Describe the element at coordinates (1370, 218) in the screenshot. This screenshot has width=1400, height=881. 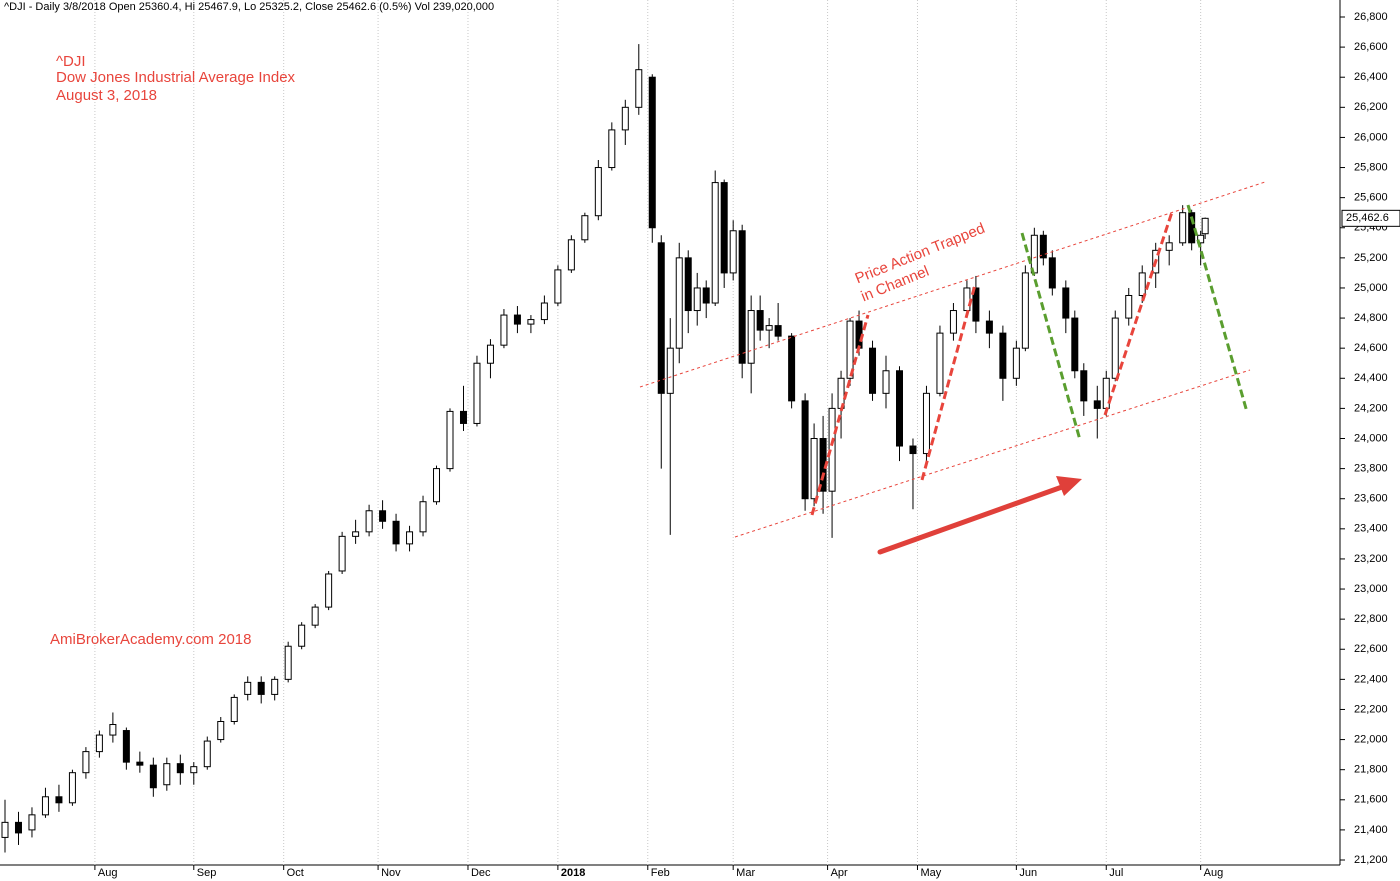
I see `last-price-box` at that location.